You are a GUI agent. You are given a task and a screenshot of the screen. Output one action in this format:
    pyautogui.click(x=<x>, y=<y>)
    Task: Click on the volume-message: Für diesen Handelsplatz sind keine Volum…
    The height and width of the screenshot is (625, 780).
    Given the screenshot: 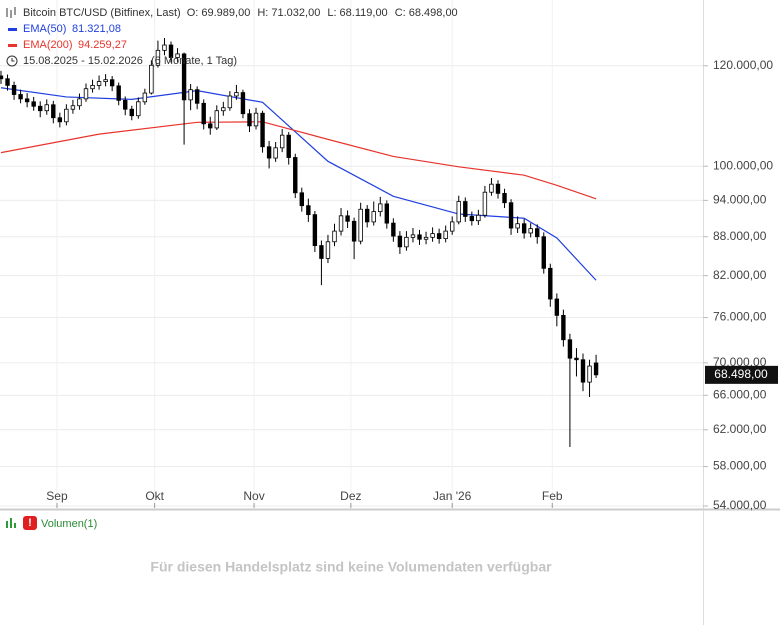 What is the action you would take?
    pyautogui.click(x=351, y=567)
    